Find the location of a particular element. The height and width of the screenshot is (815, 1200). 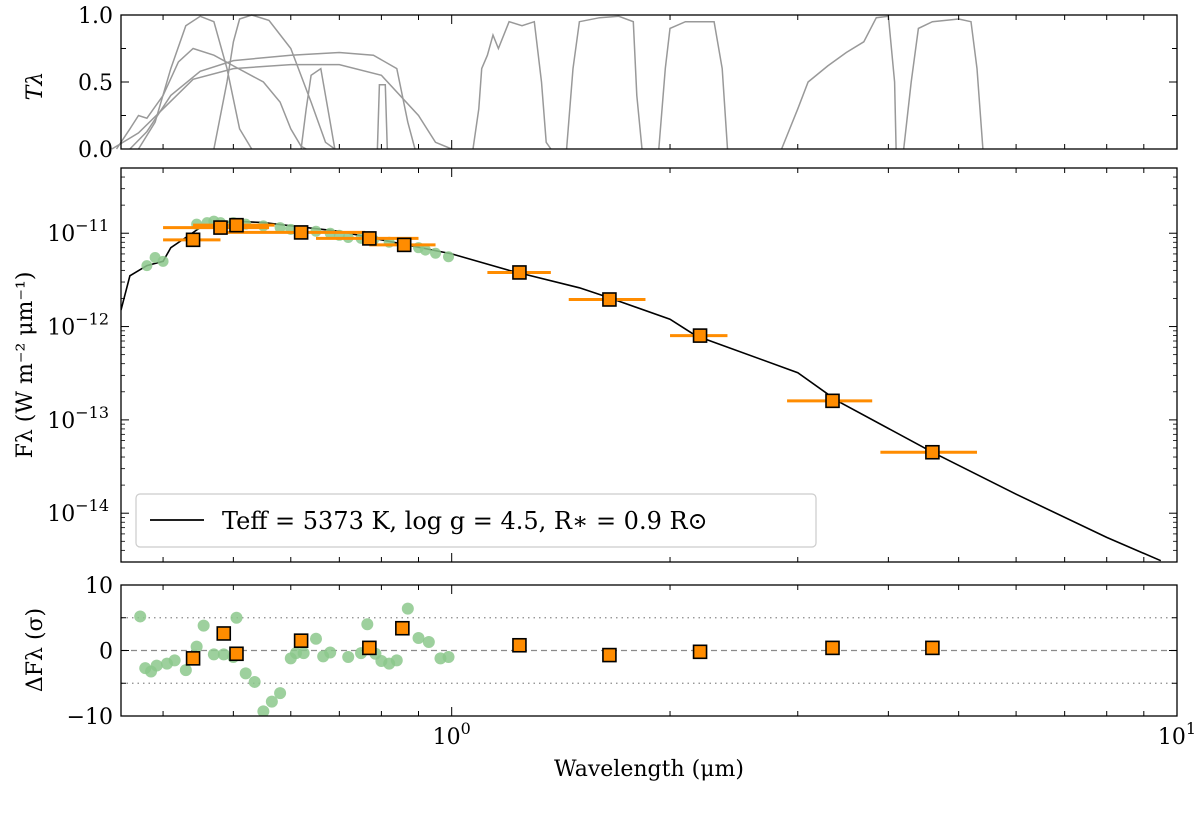

y-tick-label: 10−12 is located at coordinates (78, 325).